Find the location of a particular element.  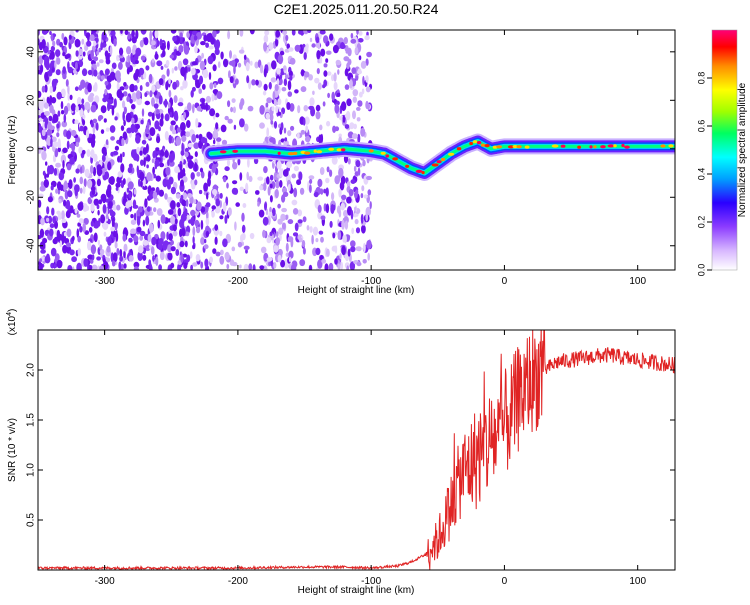

snr-x-tick-label: 0 is located at coordinates (505, 581).